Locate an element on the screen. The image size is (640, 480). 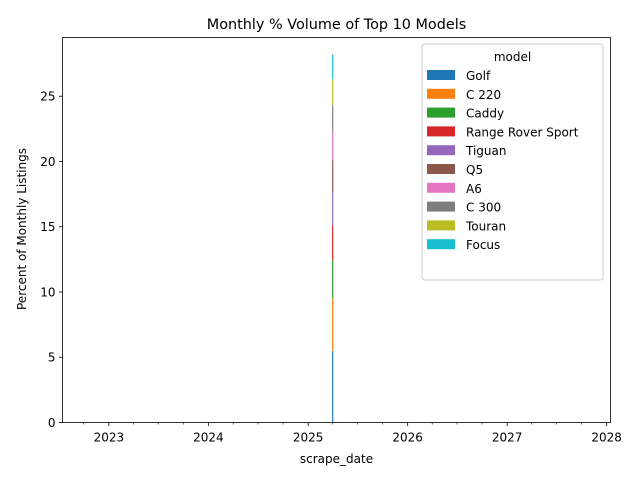
legend-entry-label: Golf is located at coordinates (478, 76).